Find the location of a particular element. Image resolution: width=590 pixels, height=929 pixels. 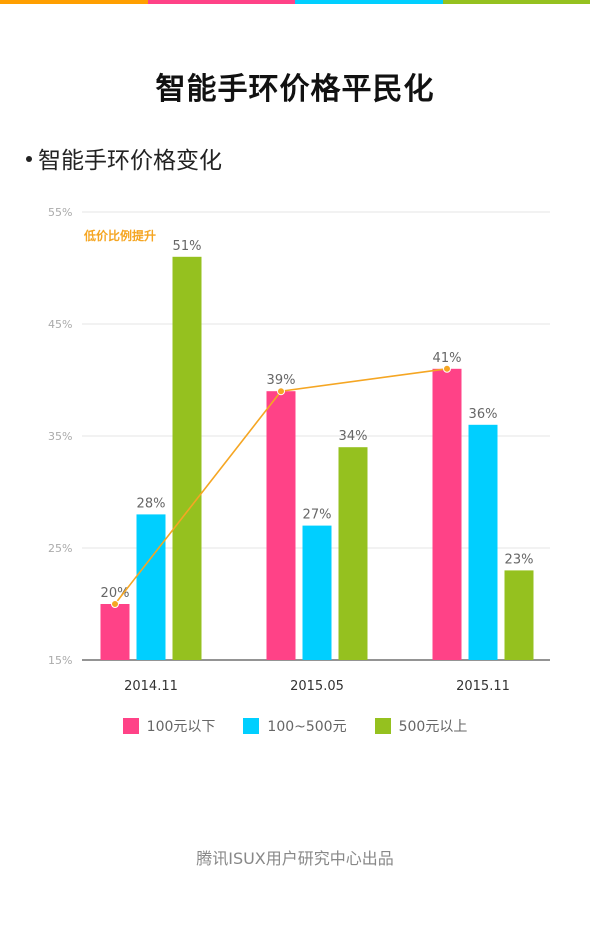

x-tick-label: 2015.11 is located at coordinates (483, 686).